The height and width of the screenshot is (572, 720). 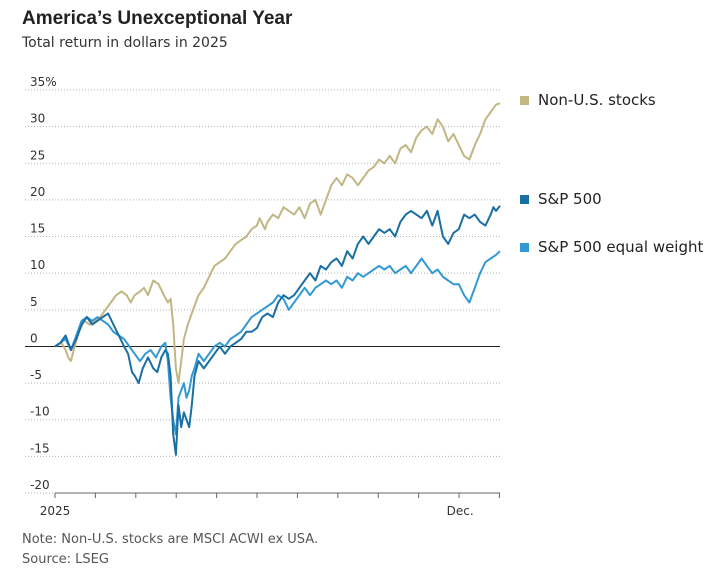 What do you see at coordinates (36, 375) in the screenshot?
I see `y-tick-label: -5` at bounding box center [36, 375].